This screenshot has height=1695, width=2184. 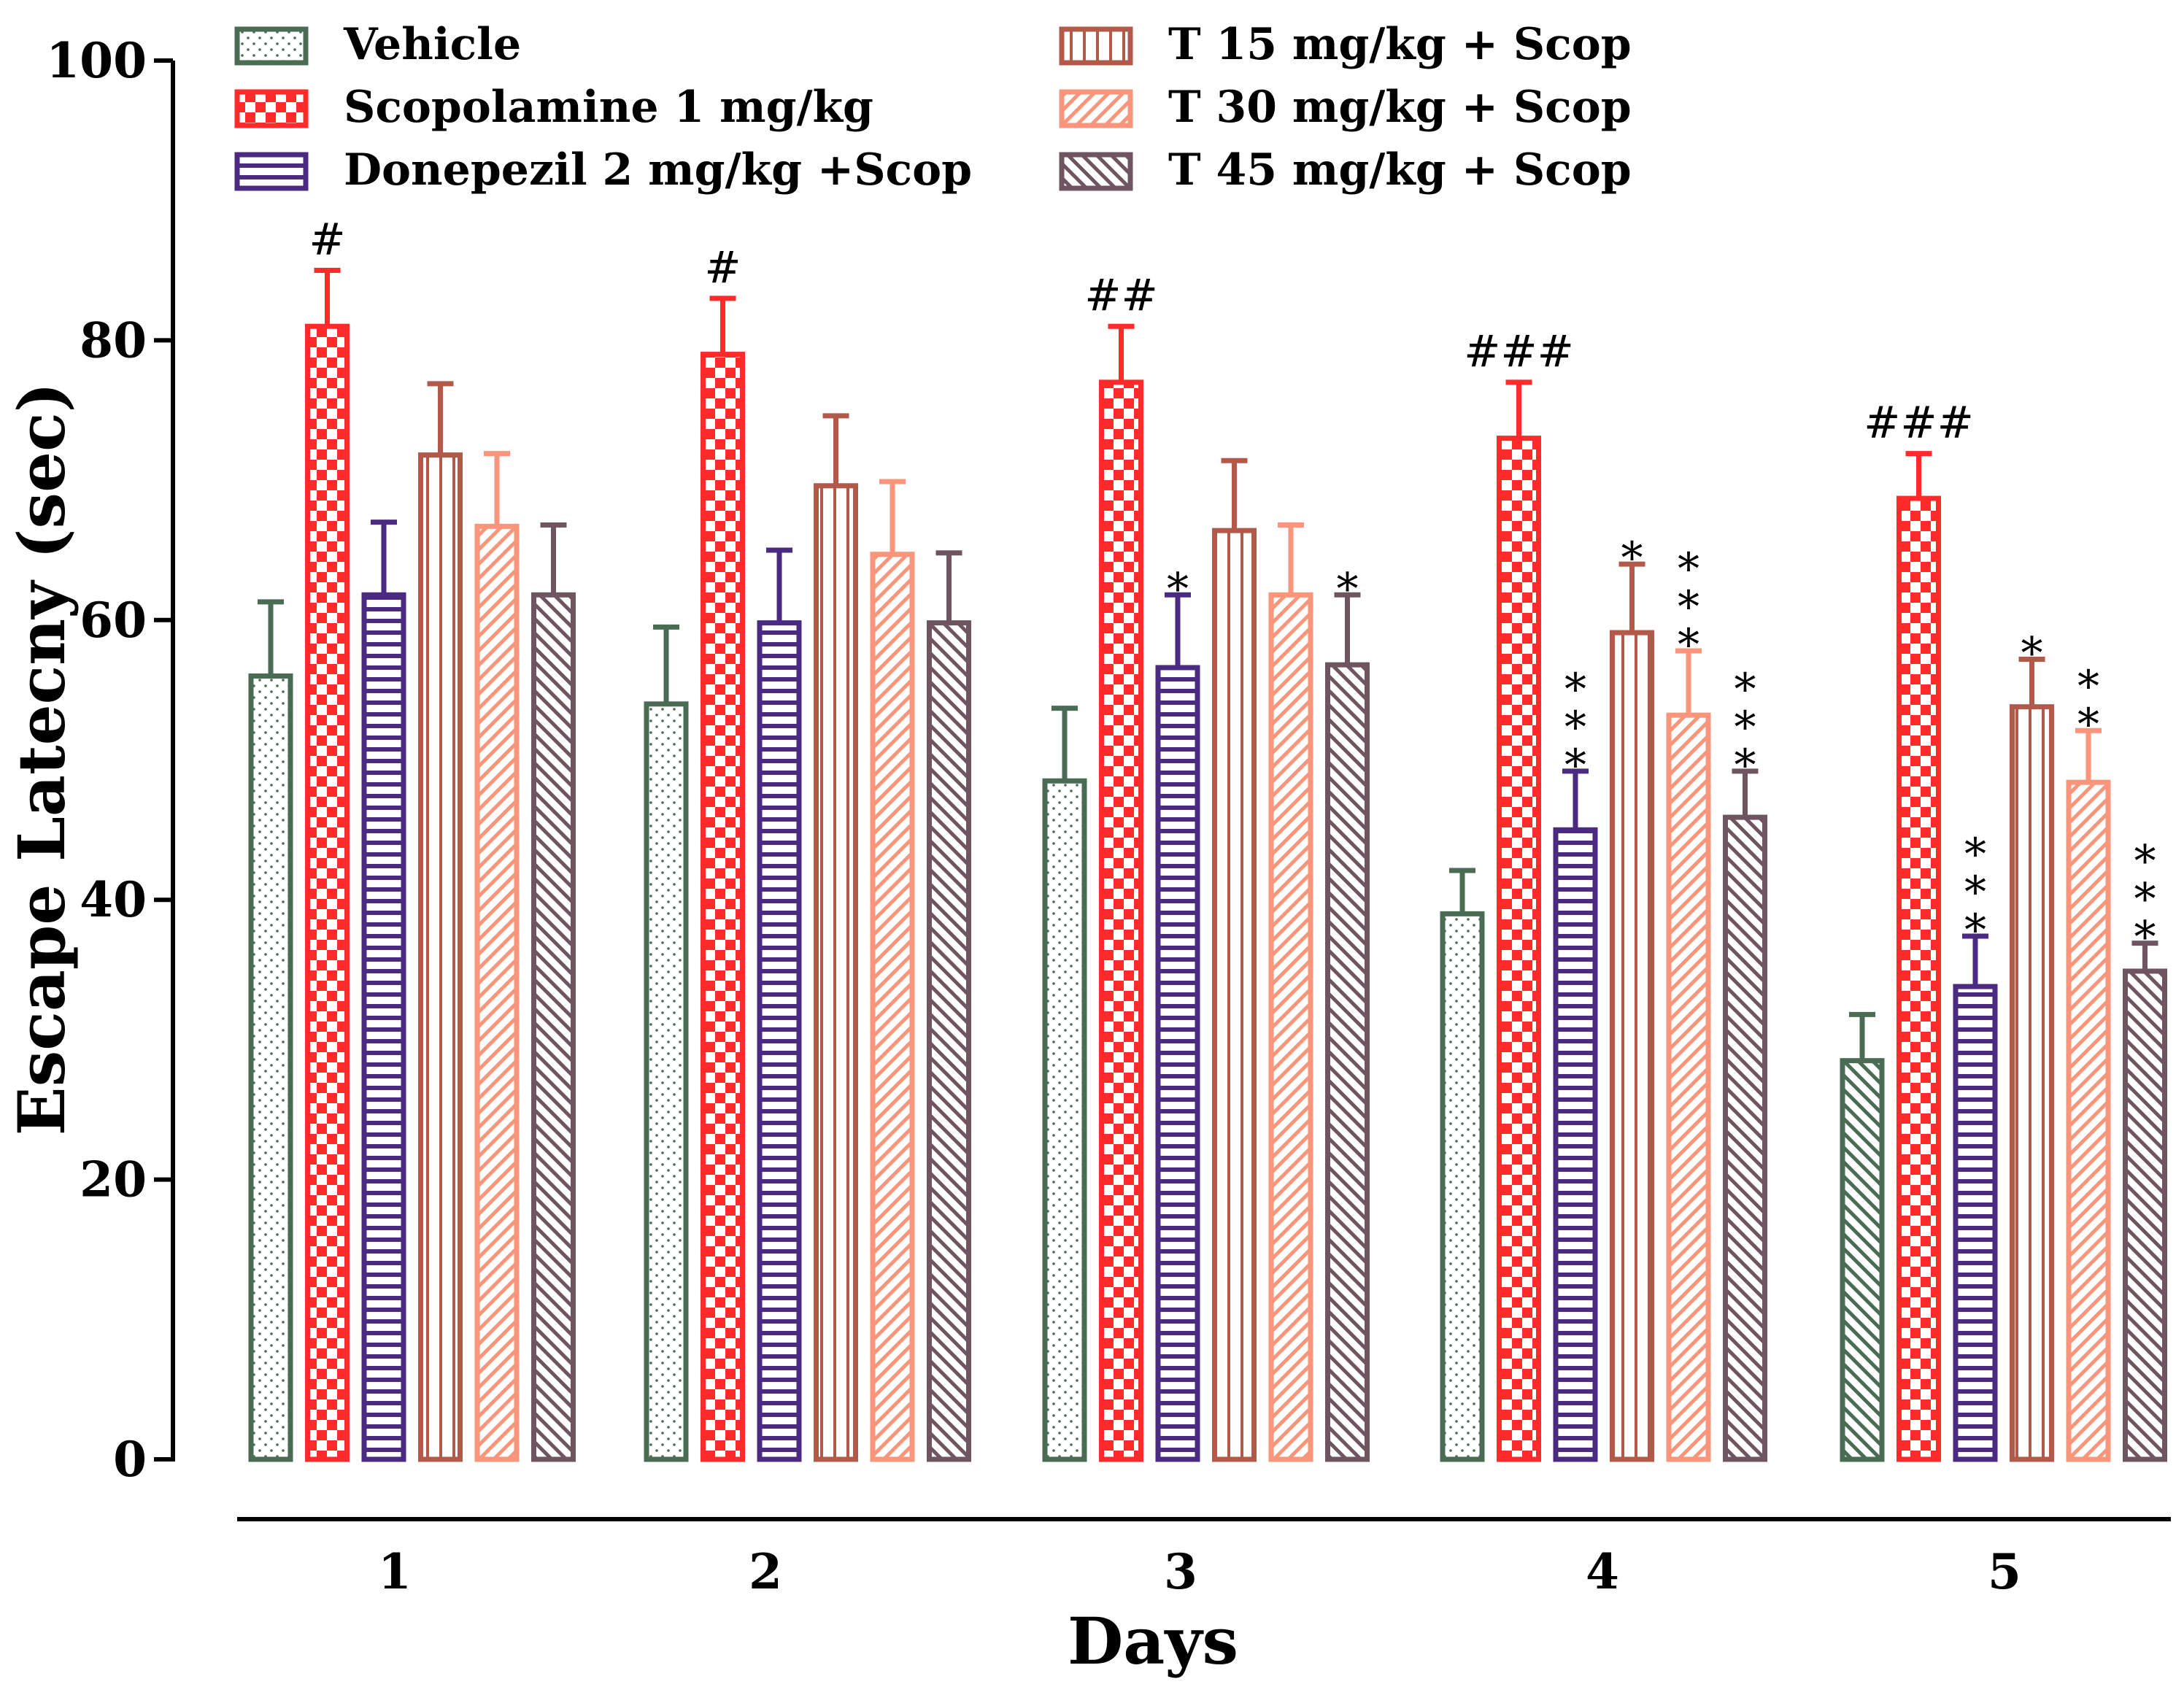 What do you see at coordinates (113, 899) in the screenshot?
I see `y-tick-label: 40` at bounding box center [113, 899].